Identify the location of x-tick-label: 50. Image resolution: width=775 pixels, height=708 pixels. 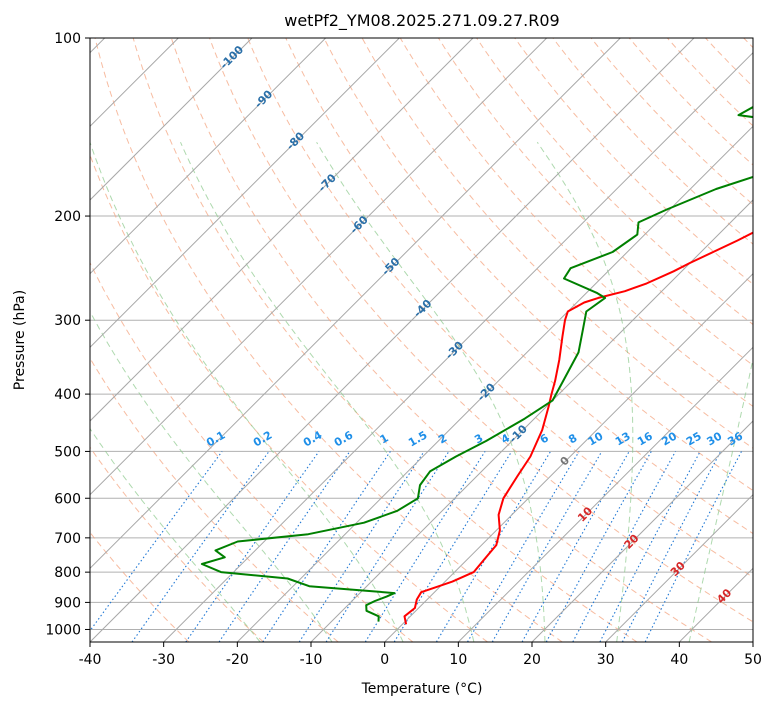
(753, 660).